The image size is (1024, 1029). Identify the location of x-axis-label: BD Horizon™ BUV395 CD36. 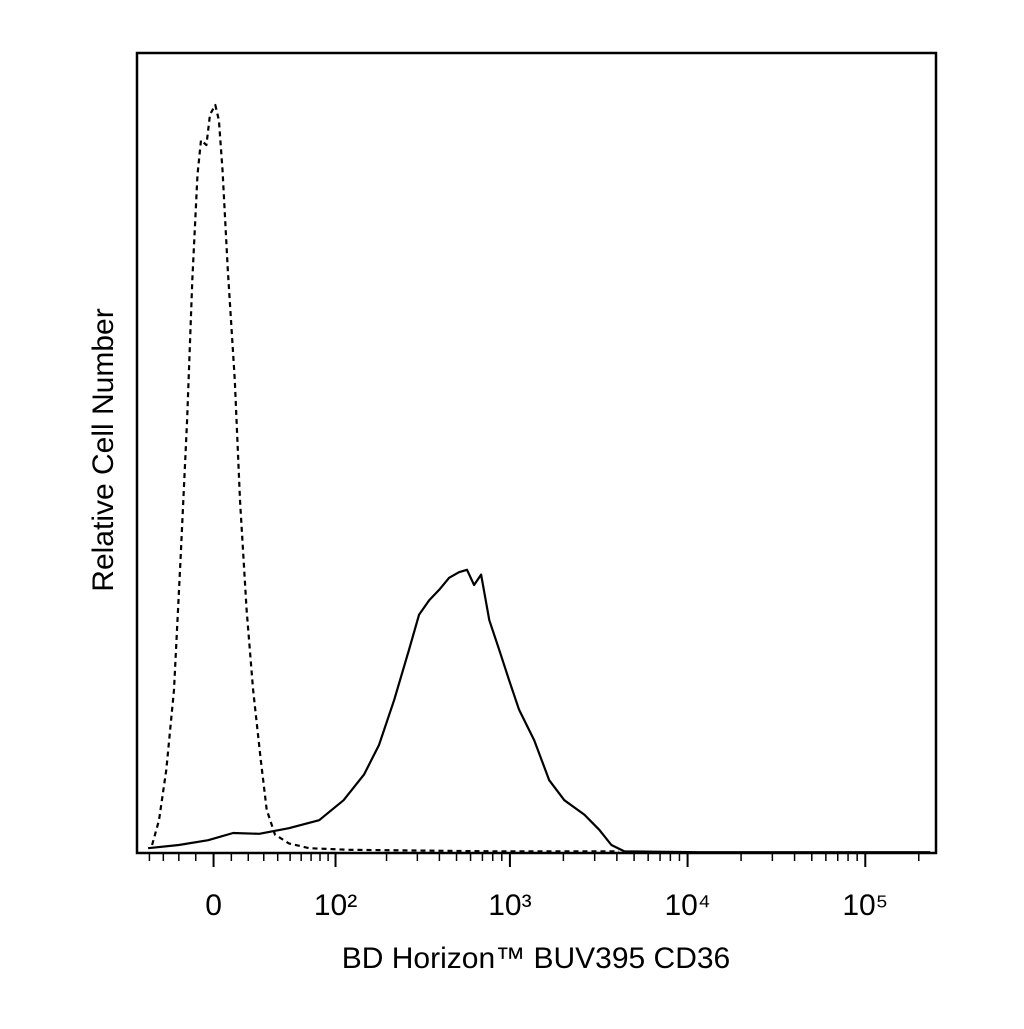
(536, 958).